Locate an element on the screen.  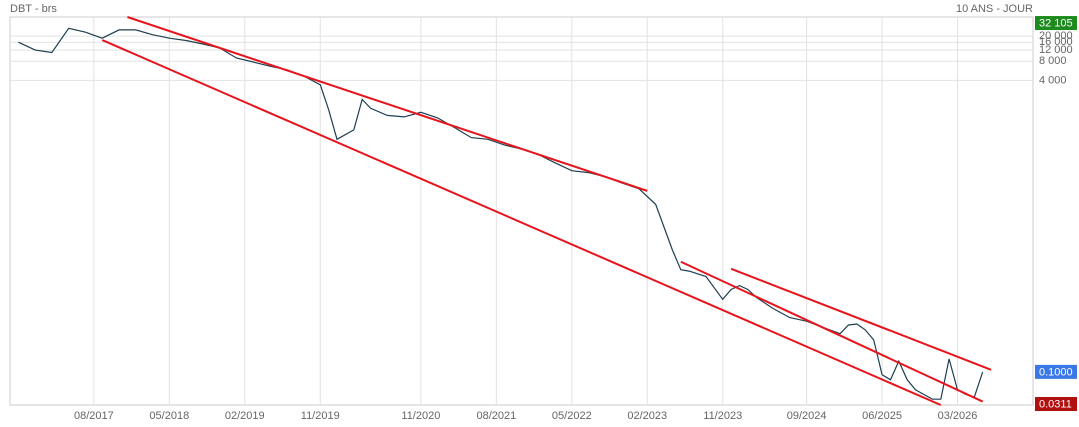
x-tick-label: 09/2024 is located at coordinates (807, 416).